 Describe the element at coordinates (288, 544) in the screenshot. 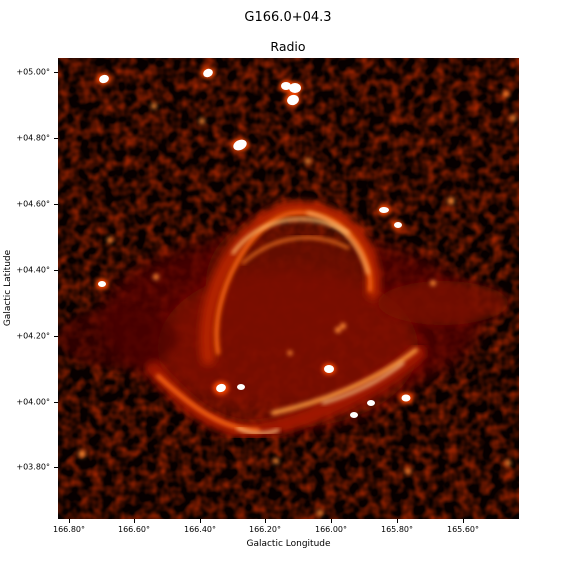

I see `x-axis-label: Galactic Longitude` at that location.